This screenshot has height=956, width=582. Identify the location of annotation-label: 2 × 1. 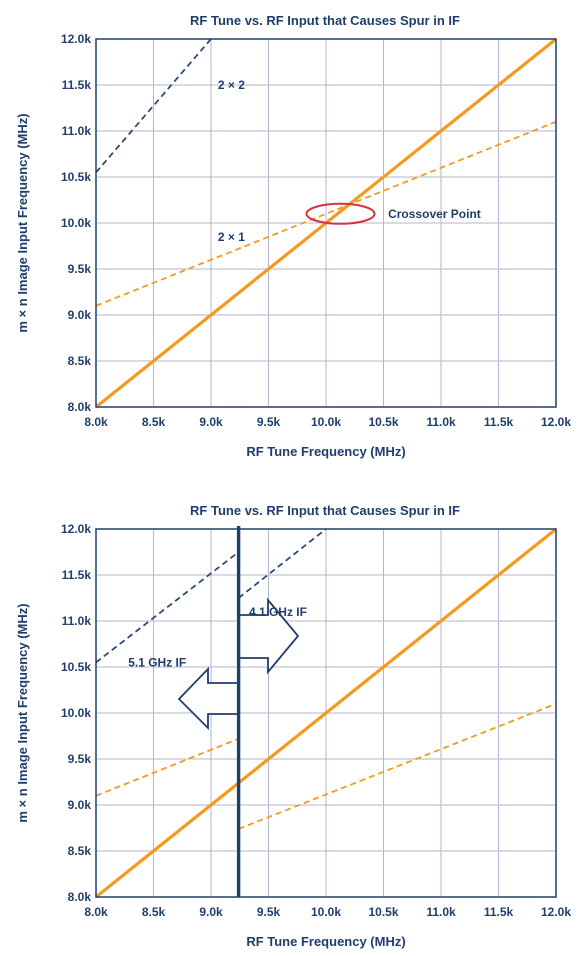
(231, 237).